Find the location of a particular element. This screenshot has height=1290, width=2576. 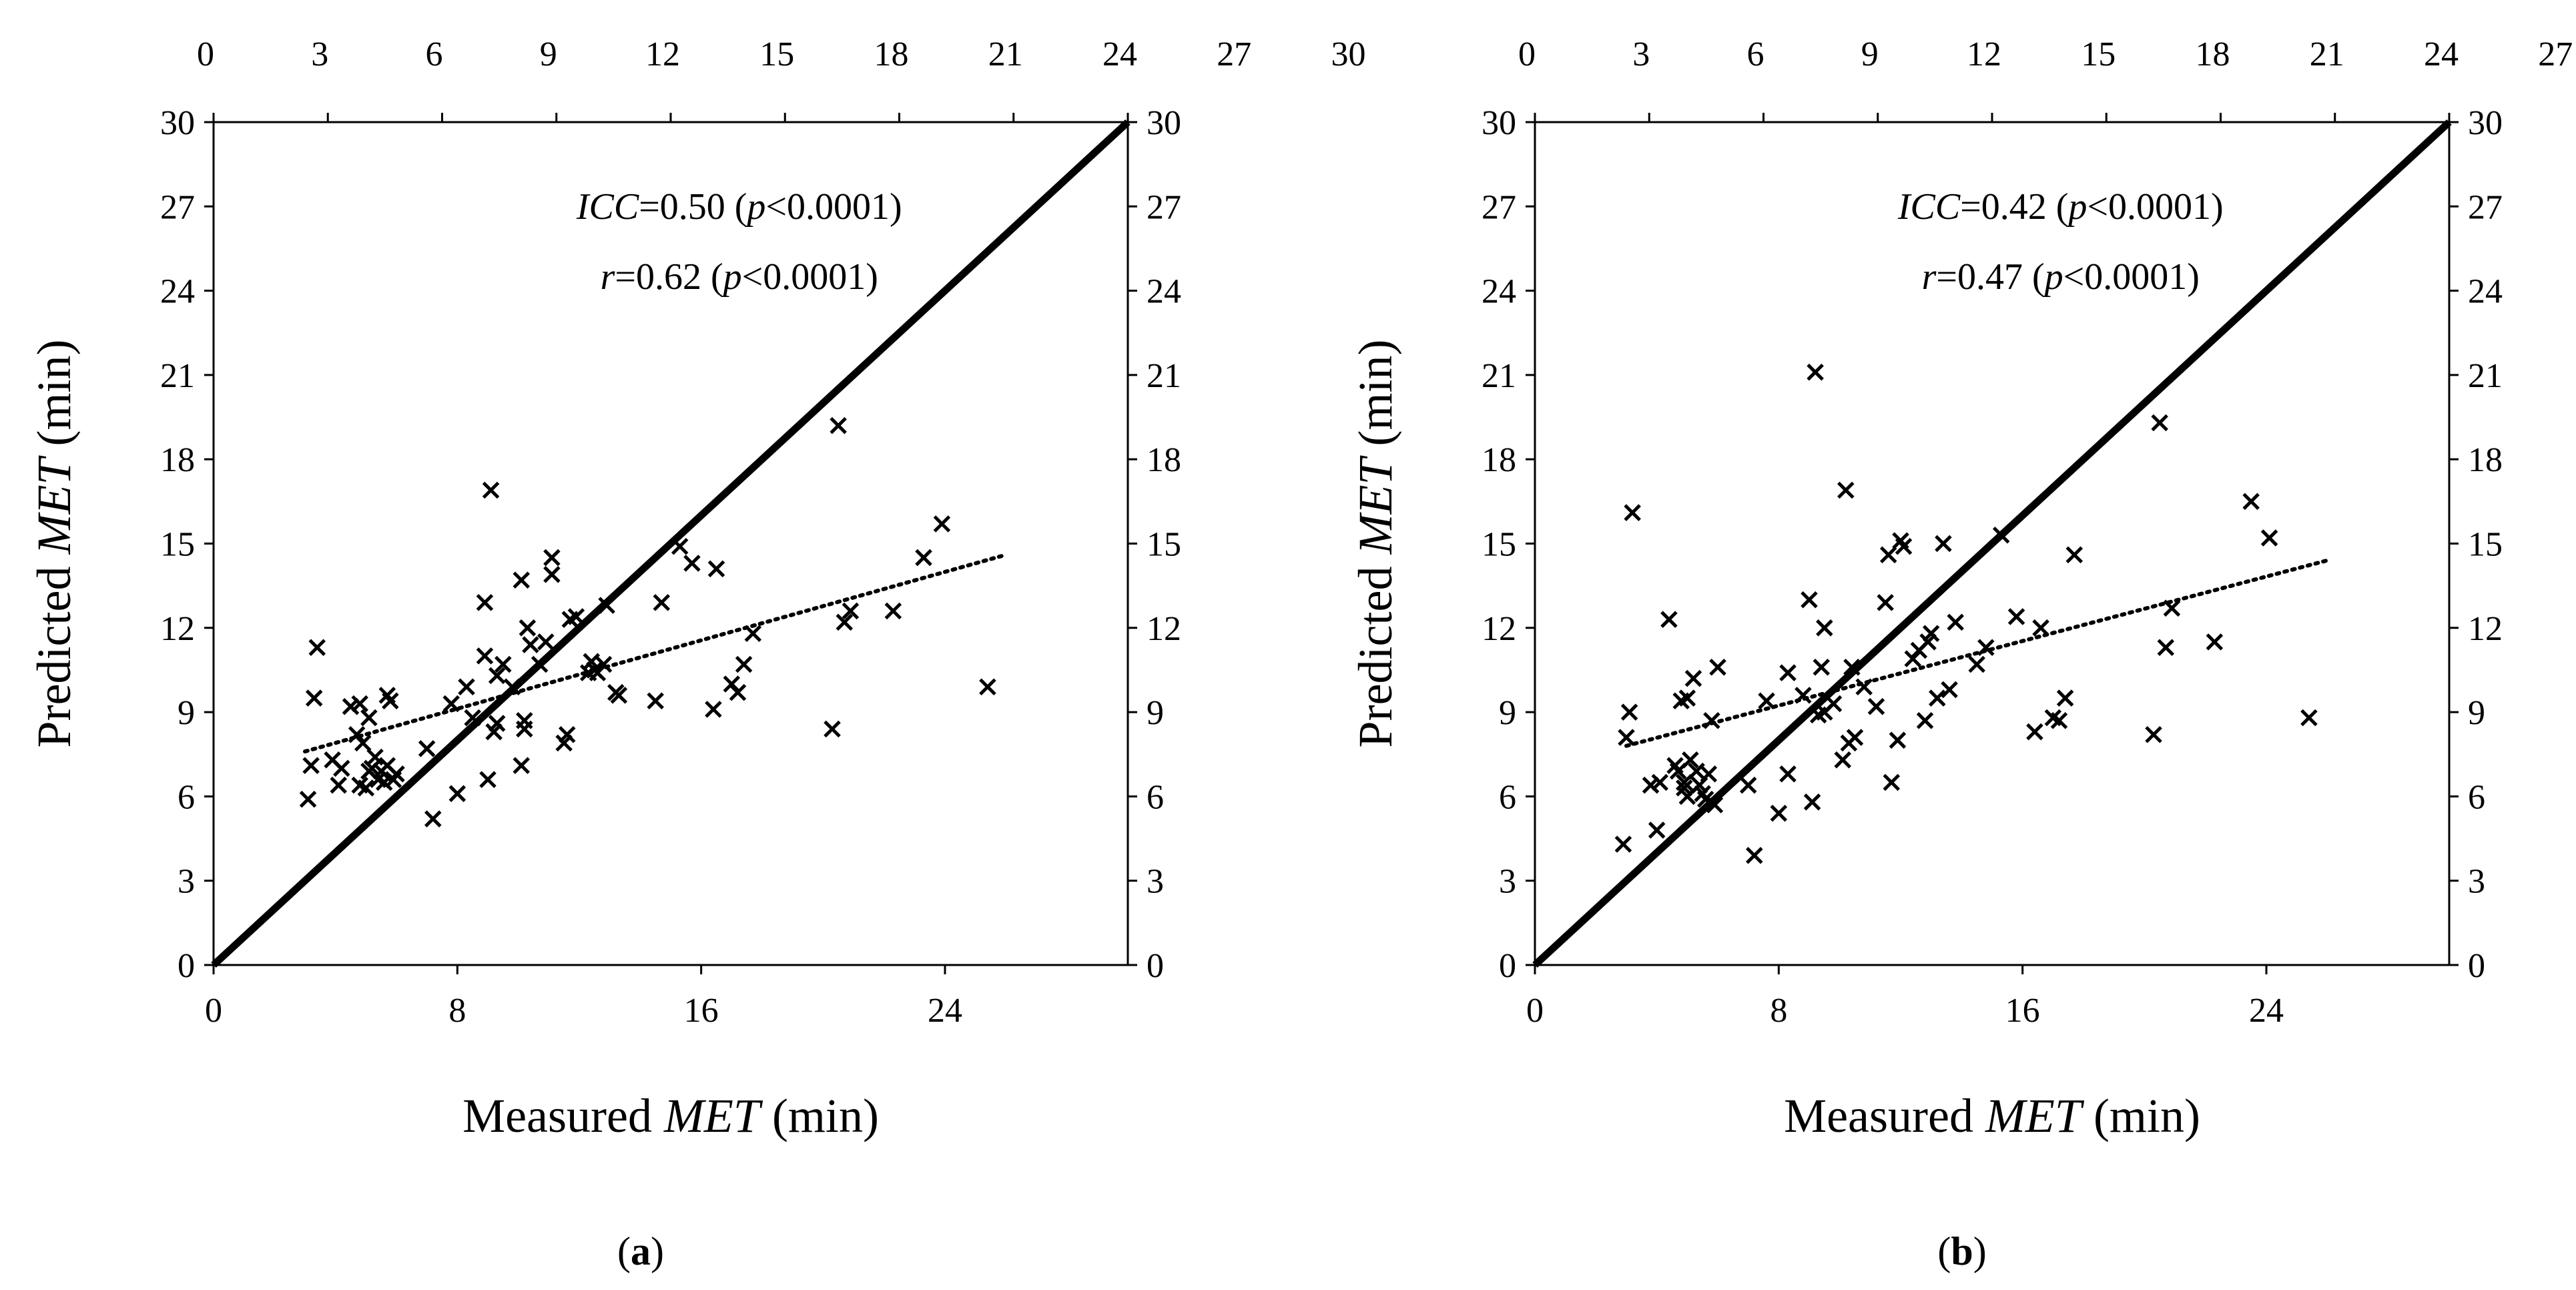

x-tick-label-top: 27 is located at coordinates (2555, 54).